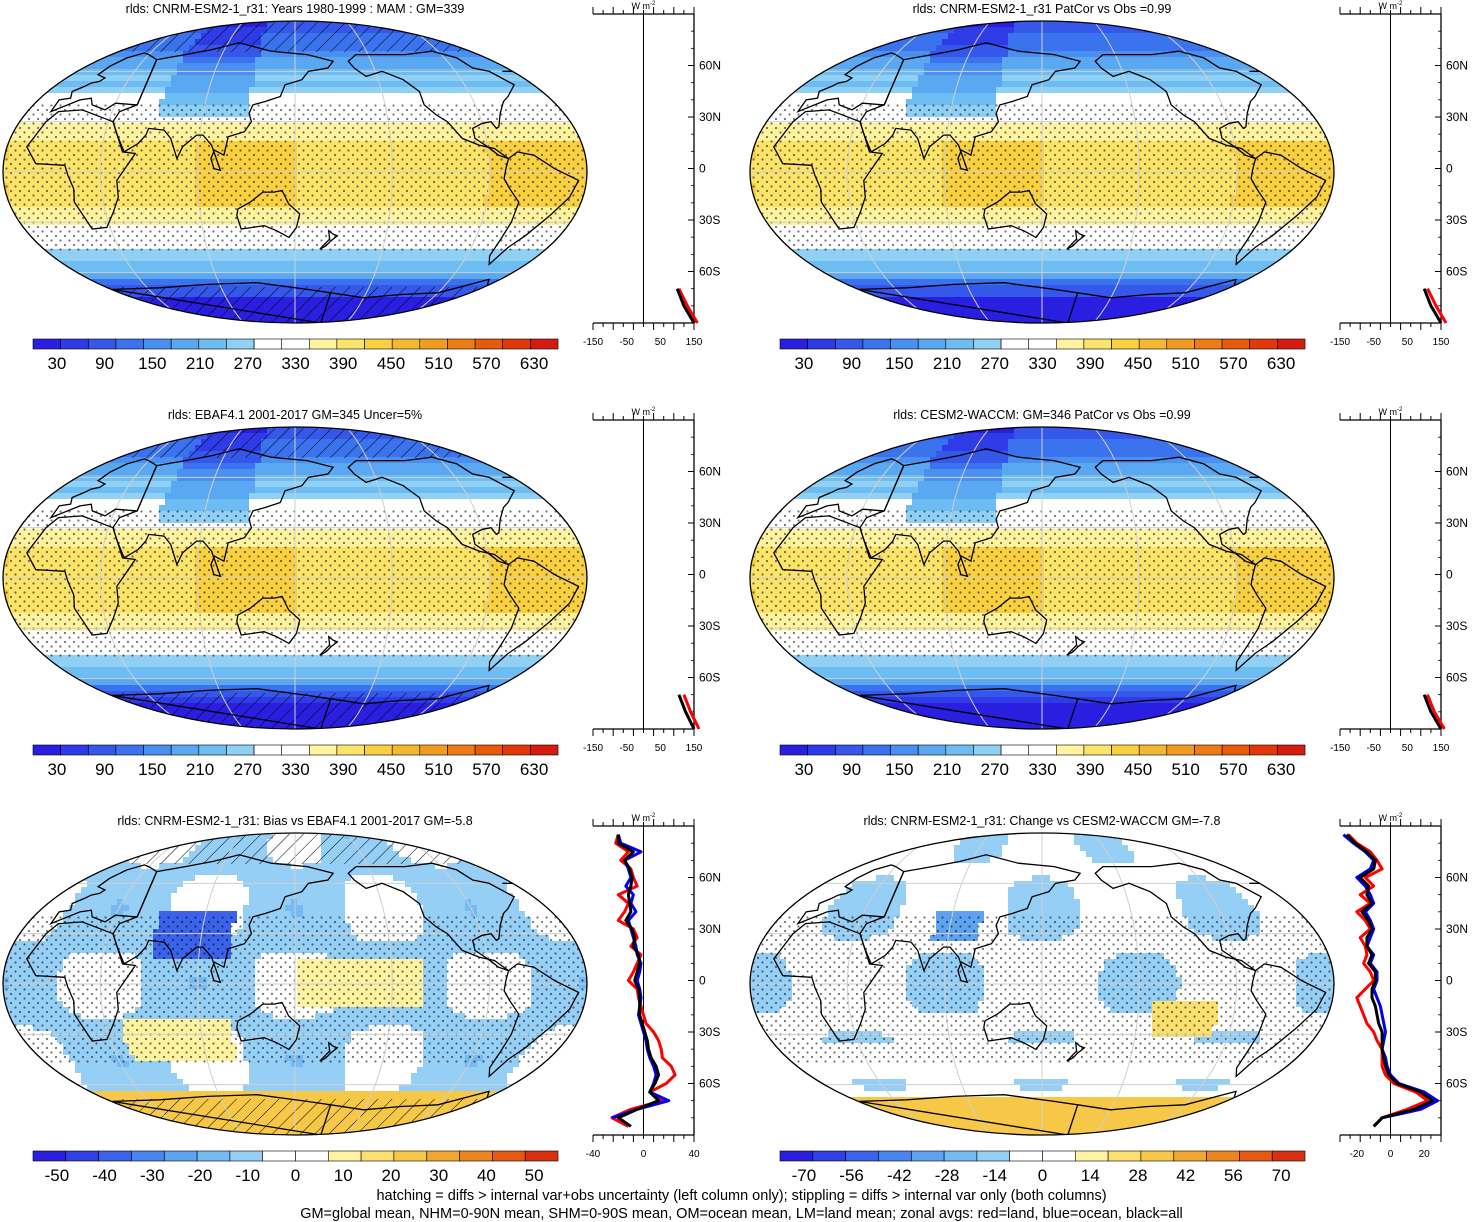  Describe the element at coordinates (593, 1154) in the screenshot. I see `zonal-tick-label: -40` at that location.